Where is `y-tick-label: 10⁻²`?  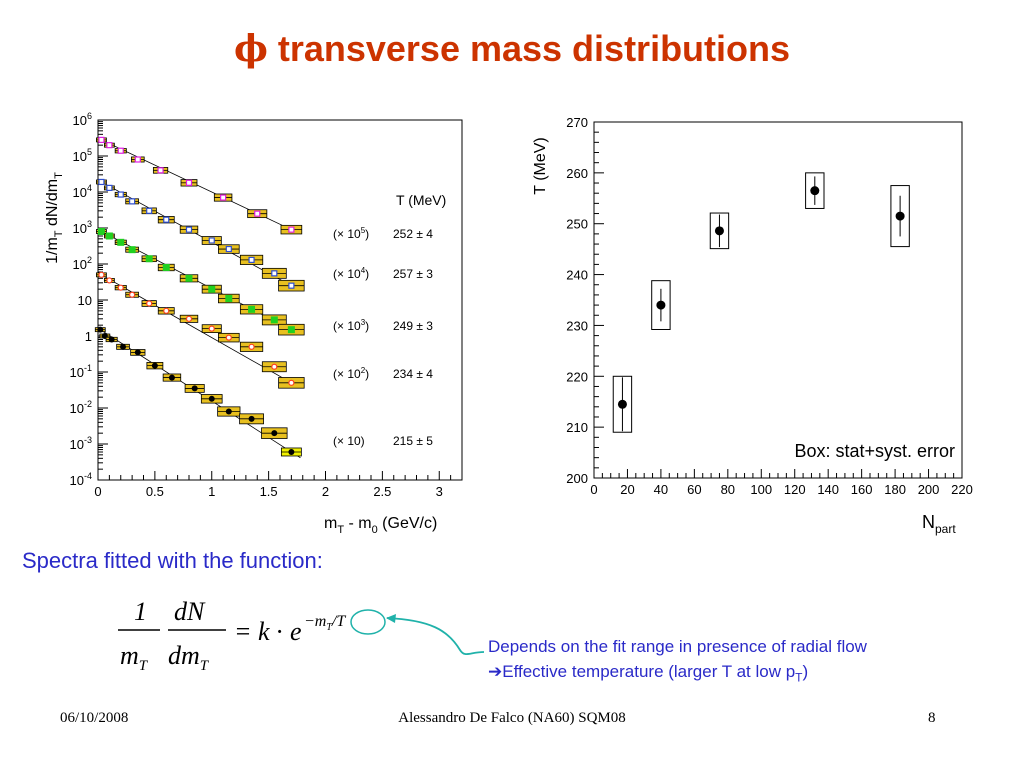
y-tick-label: 10⁻² is located at coordinates (81, 407).